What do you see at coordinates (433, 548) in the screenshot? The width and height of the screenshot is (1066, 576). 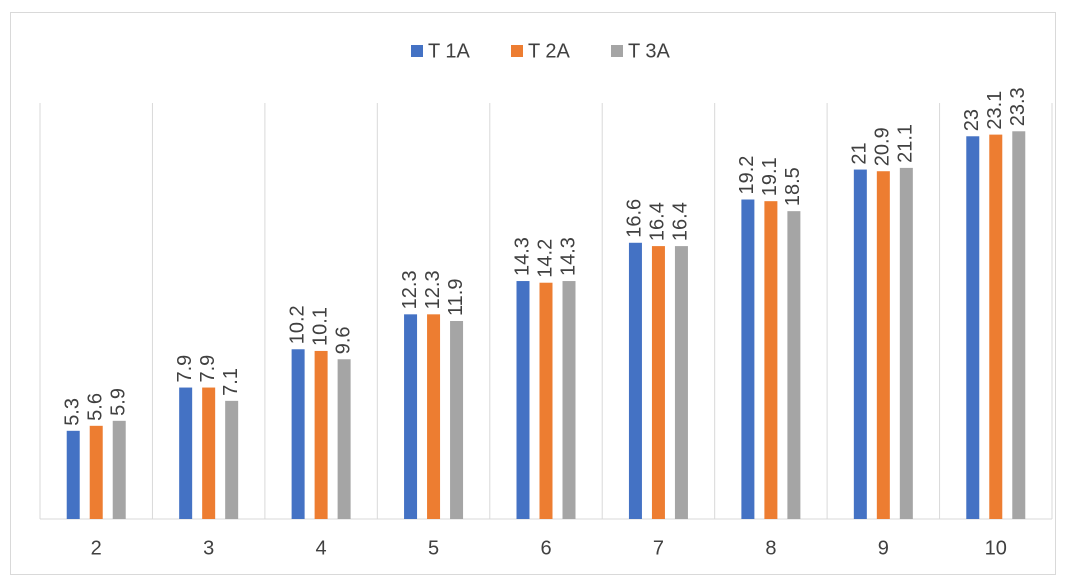 I see `x-tick-label: 5` at bounding box center [433, 548].